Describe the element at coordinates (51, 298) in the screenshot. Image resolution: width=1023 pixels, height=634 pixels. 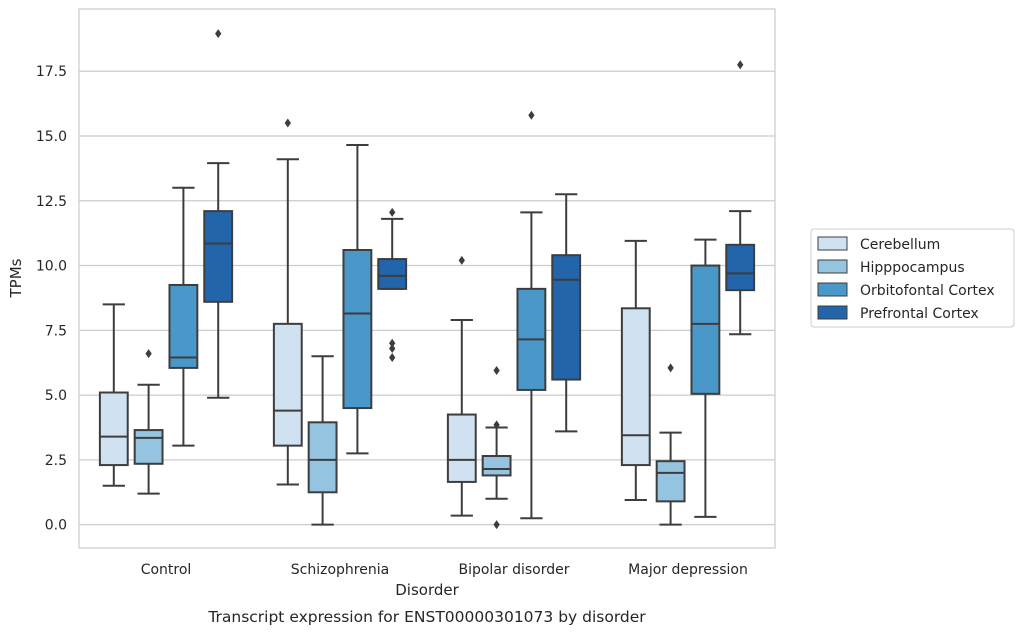
I see `y-tick-labels: 0.0 2.5 5.0 7.5 10.0 12.5 15.0 17.5` at that location.